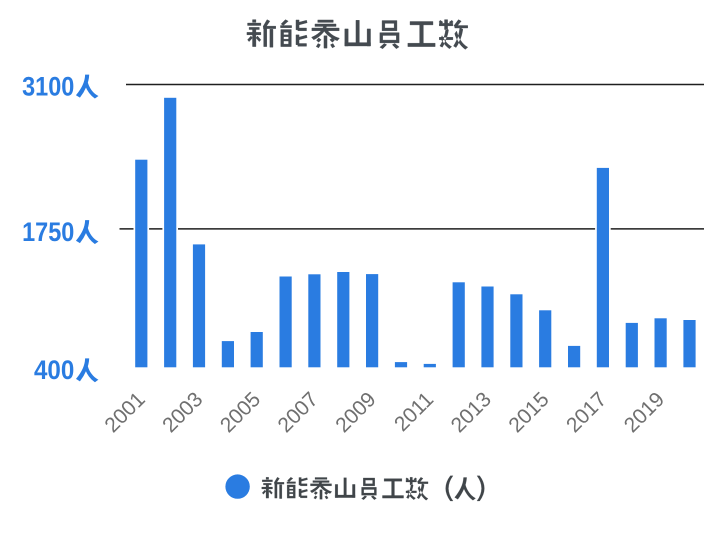 The image size is (724, 540). I want to click on svg-text: 1750, so click(48, 232).